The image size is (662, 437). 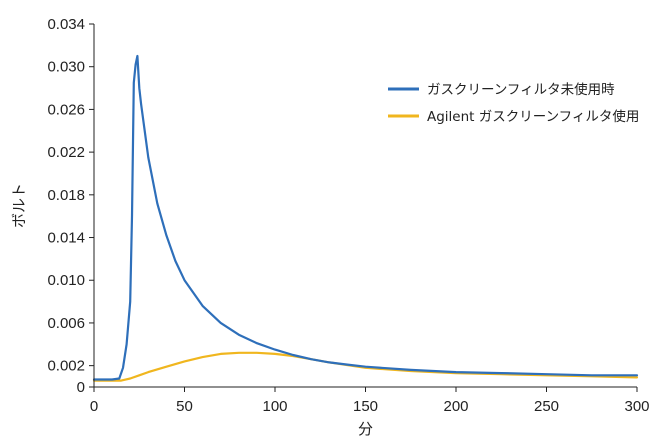 What do you see at coordinates (66, 109) in the screenshot?
I see `y-tick-label: 0.026` at bounding box center [66, 109].